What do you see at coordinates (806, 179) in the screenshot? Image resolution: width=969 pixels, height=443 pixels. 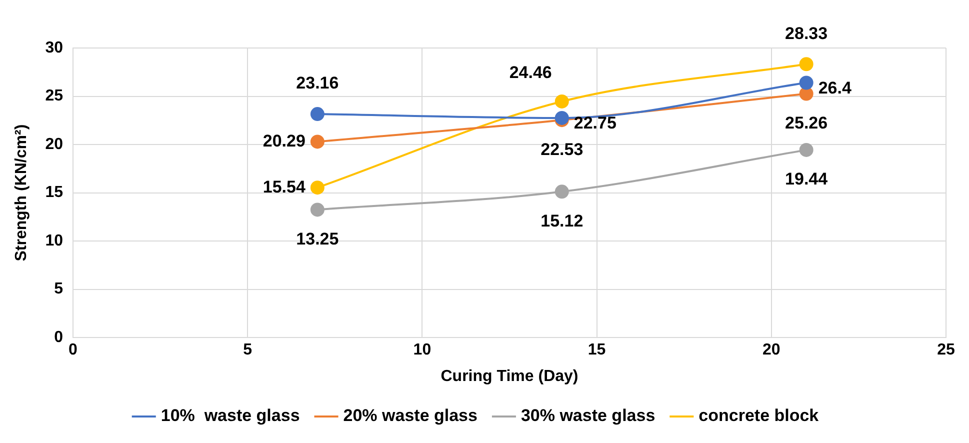 I see `data-label: 19.44` at bounding box center [806, 179].